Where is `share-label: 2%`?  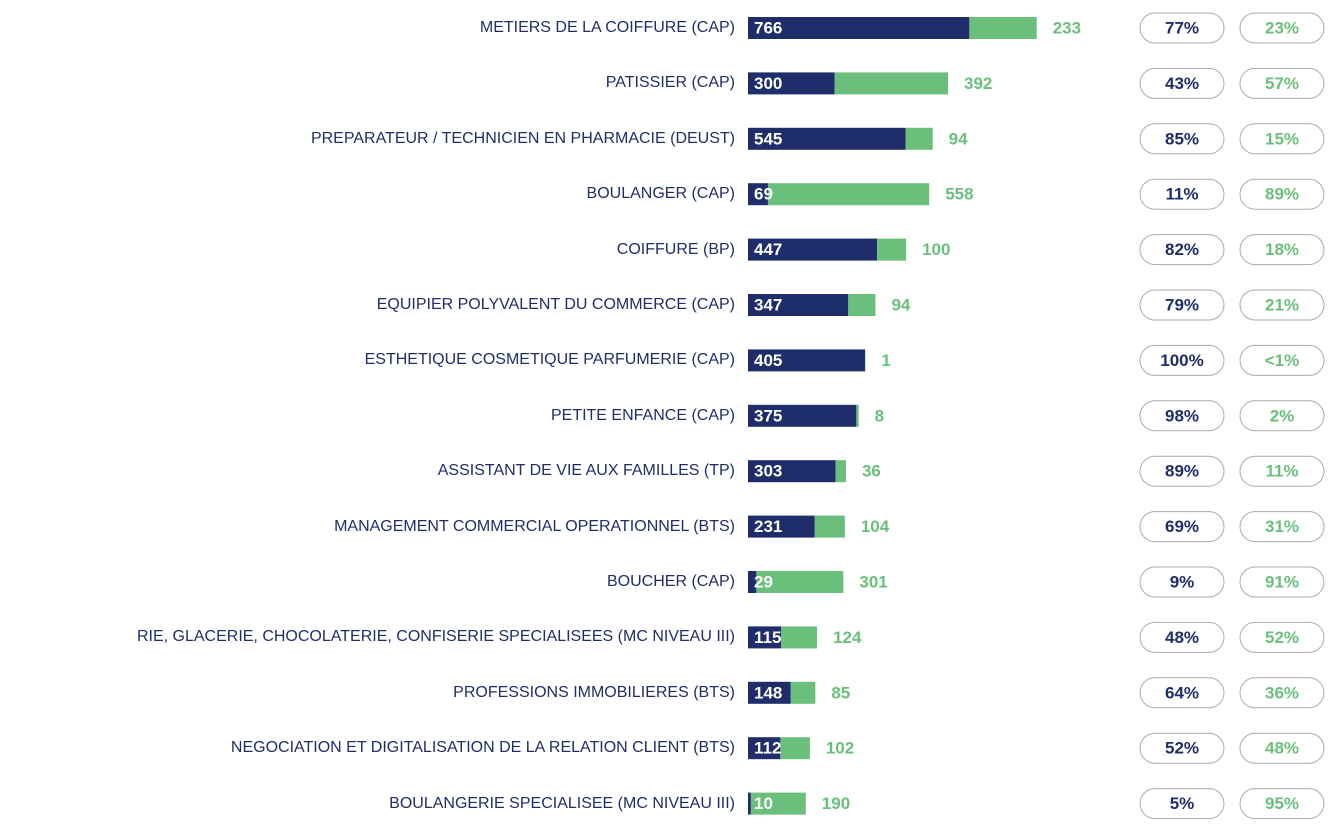
share-label: 2% is located at coordinates (1282, 415).